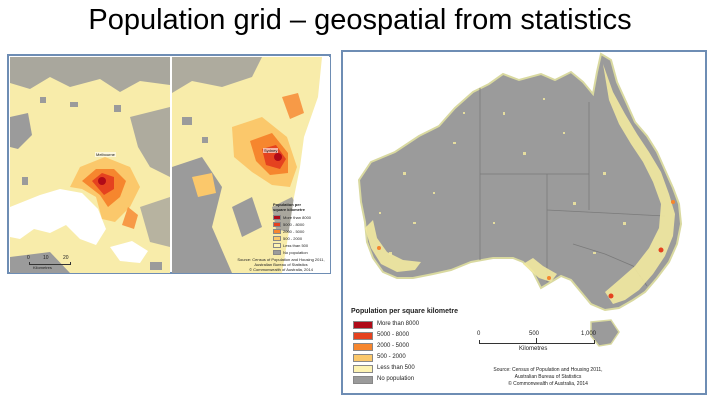 The image size is (720, 405). I want to click on legend-item-1: 5000 - 8000, so click(393, 335).